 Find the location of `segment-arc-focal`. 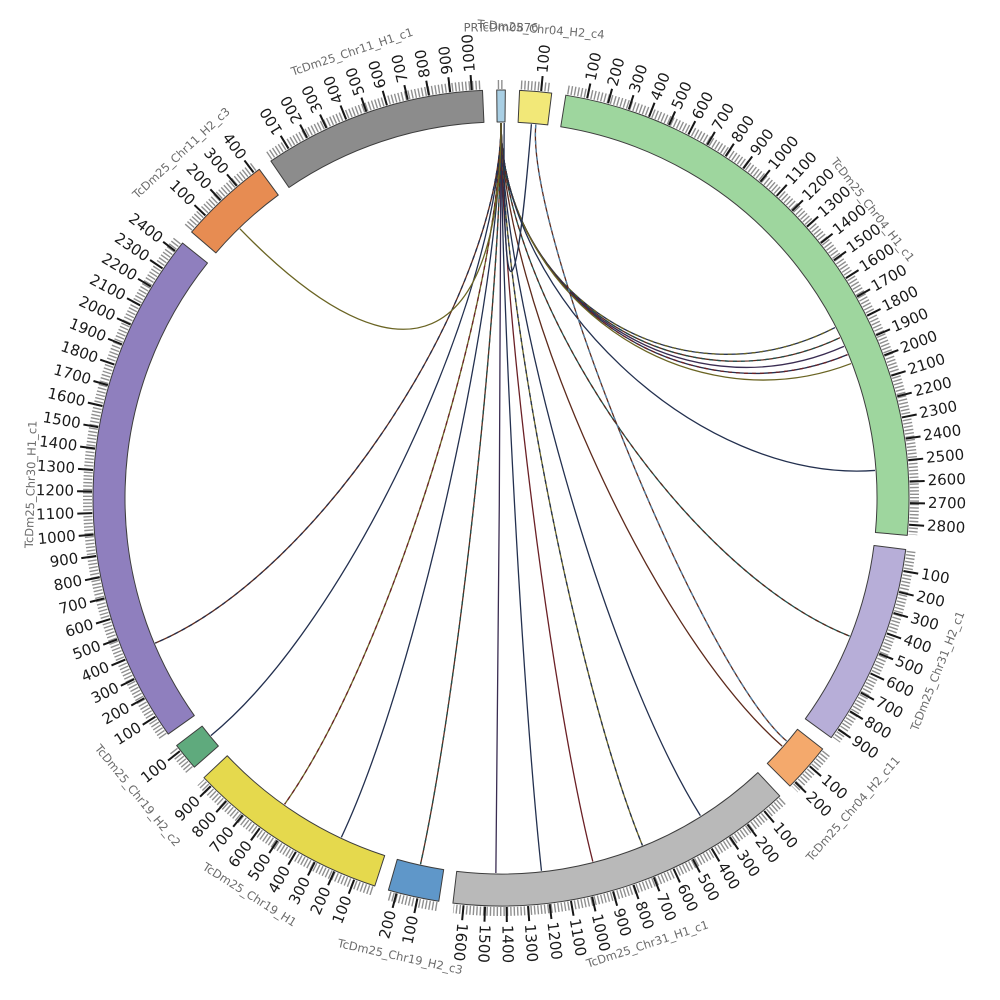

segment-arc-focal is located at coordinates (501, 106).